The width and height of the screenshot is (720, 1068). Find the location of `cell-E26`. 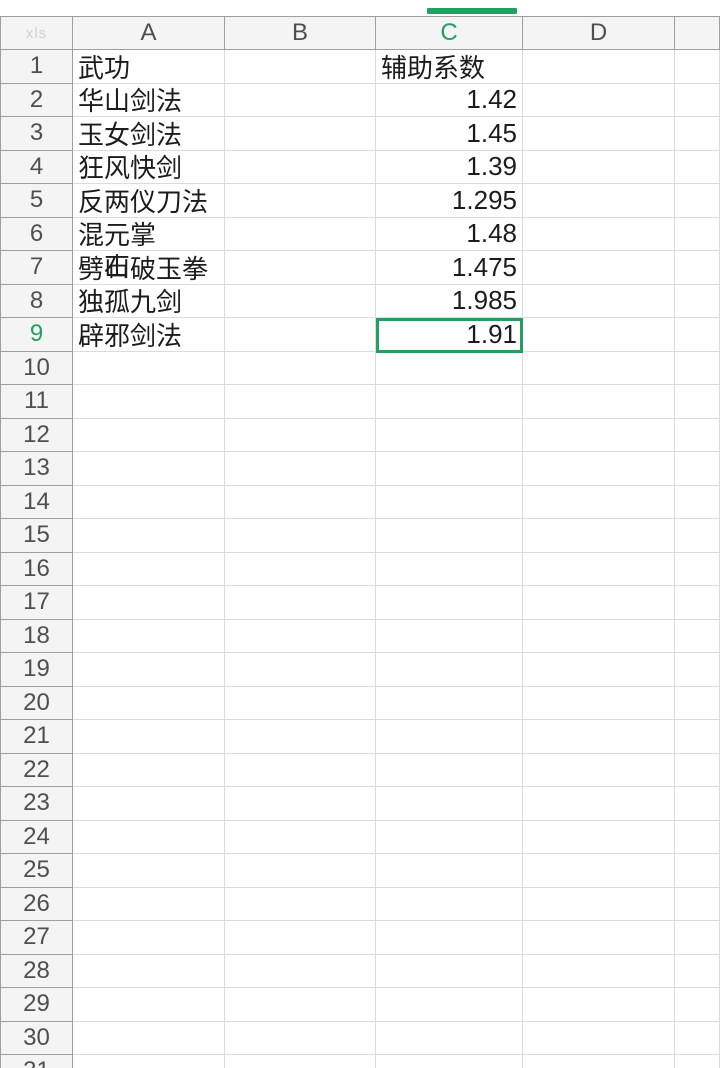

cell-E26 is located at coordinates (697, 904).